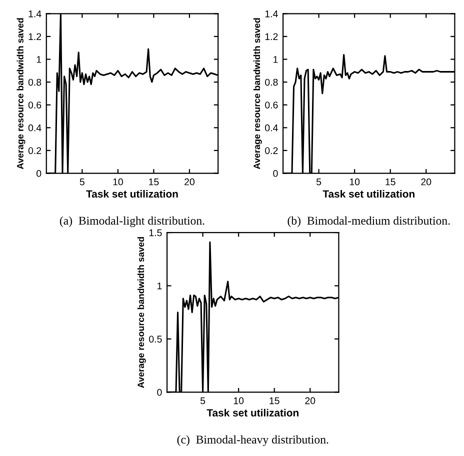 The width and height of the screenshot is (464, 456). What do you see at coordinates (369, 222) in the screenshot?
I see `text: (b) Bimodal-medium distribution.` at bounding box center [369, 222].